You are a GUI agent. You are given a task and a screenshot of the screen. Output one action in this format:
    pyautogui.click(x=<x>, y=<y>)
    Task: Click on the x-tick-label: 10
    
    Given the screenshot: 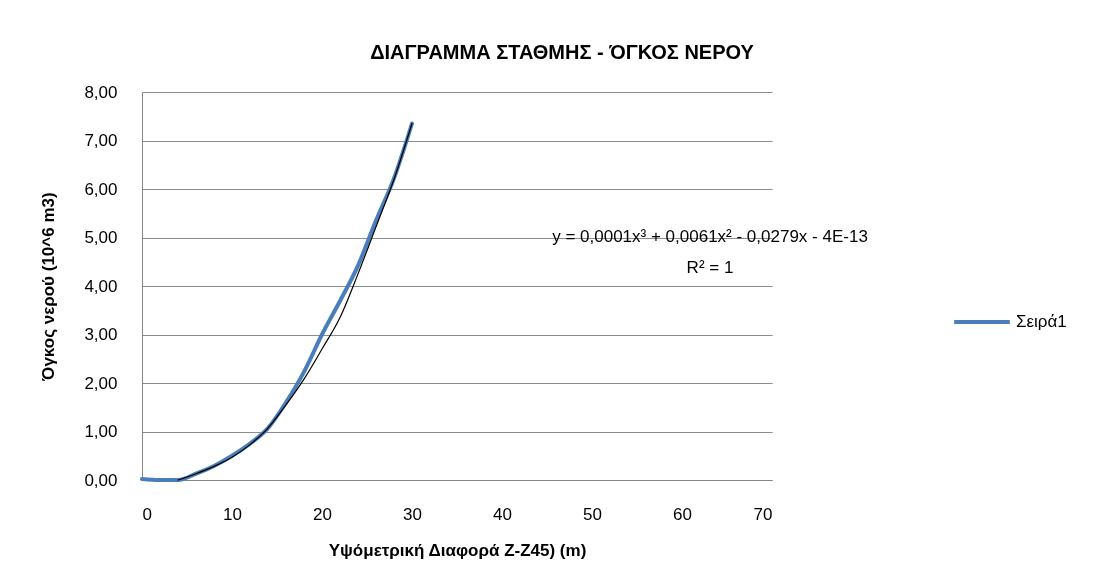 What is the action you would take?
    pyautogui.click(x=232, y=514)
    